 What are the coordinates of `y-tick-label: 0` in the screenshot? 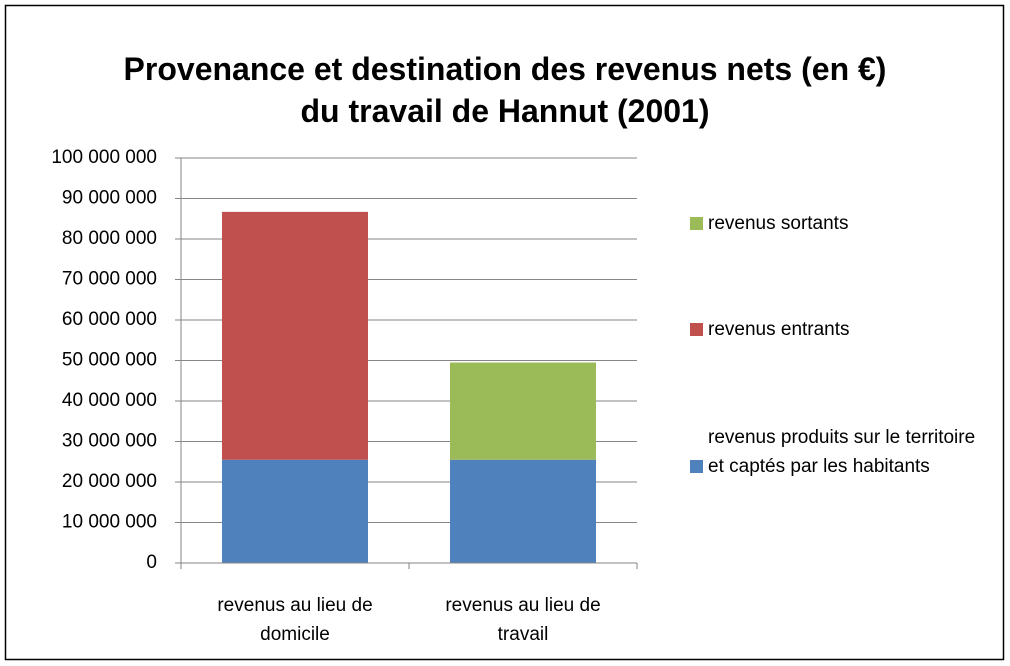 It's located at (151, 562).